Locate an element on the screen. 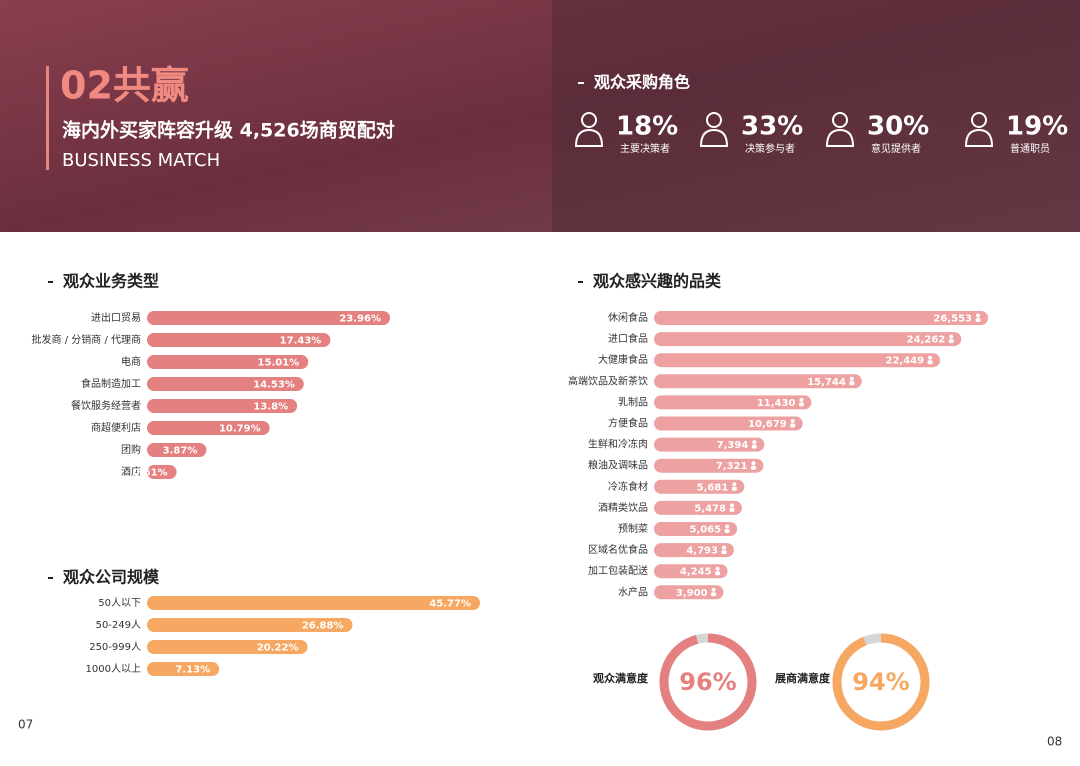 The height and width of the screenshot is (766, 1080). header-photo-right is located at coordinates (816, 116).